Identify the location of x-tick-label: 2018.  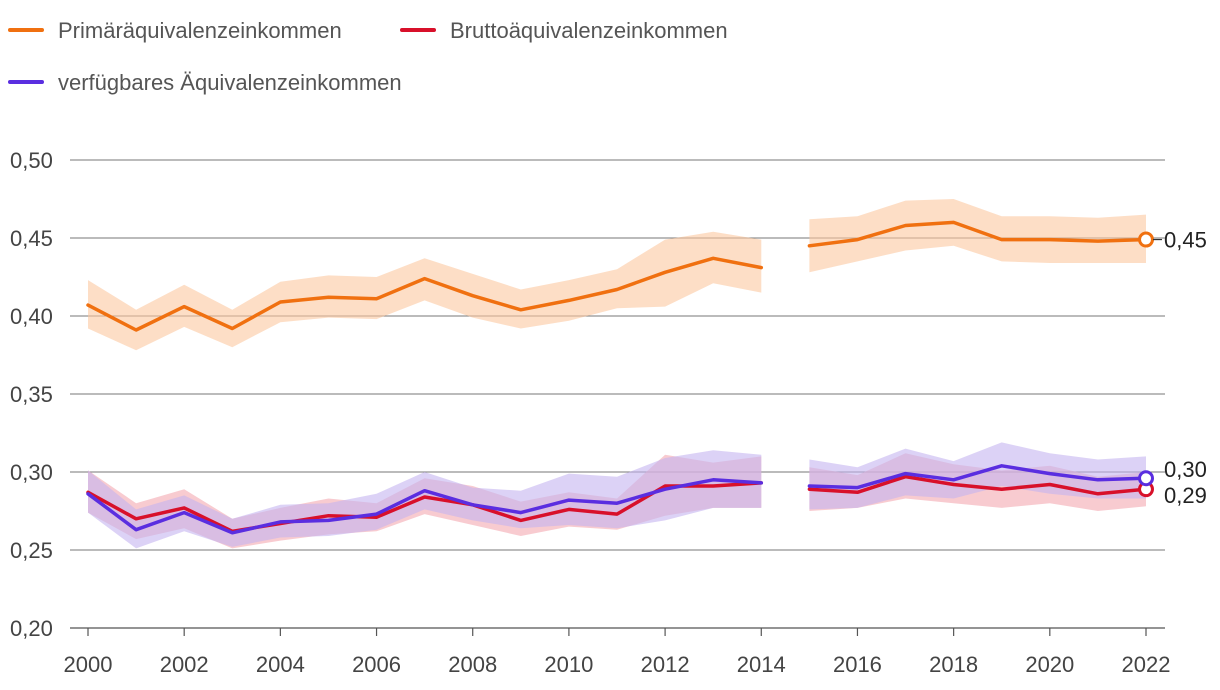
(953, 664).